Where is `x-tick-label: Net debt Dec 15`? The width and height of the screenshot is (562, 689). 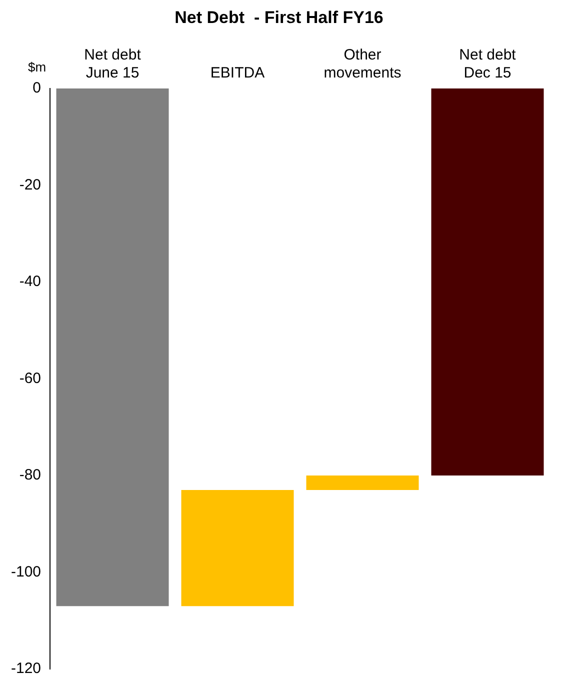
x-tick-label: Net debt Dec 15 is located at coordinates (488, 64).